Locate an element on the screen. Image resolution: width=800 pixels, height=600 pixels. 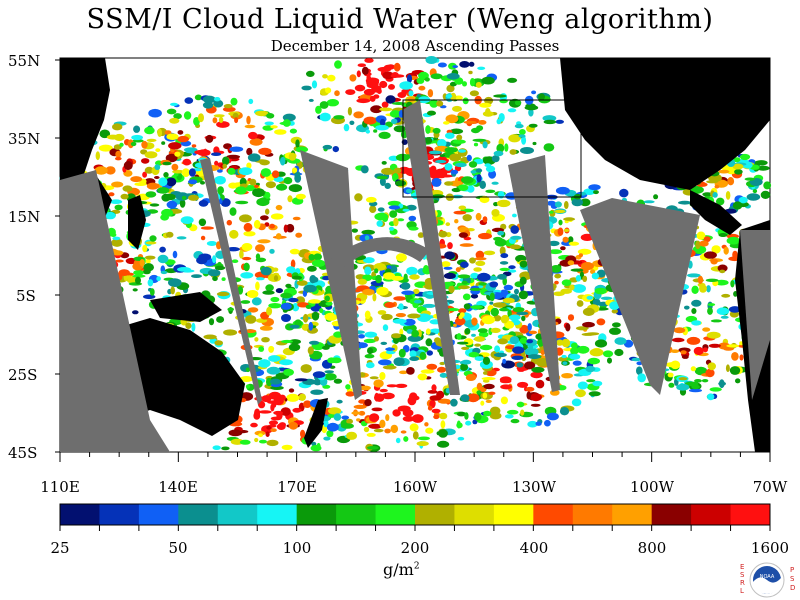
missing-swath is located at coordinates (534, 273).